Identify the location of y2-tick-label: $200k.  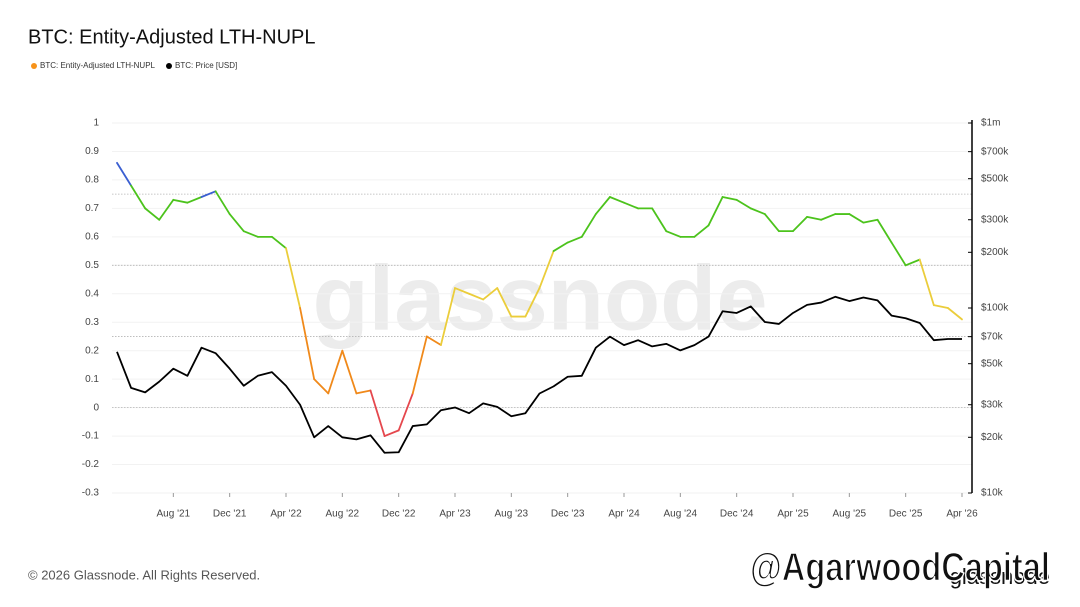
(995, 252).